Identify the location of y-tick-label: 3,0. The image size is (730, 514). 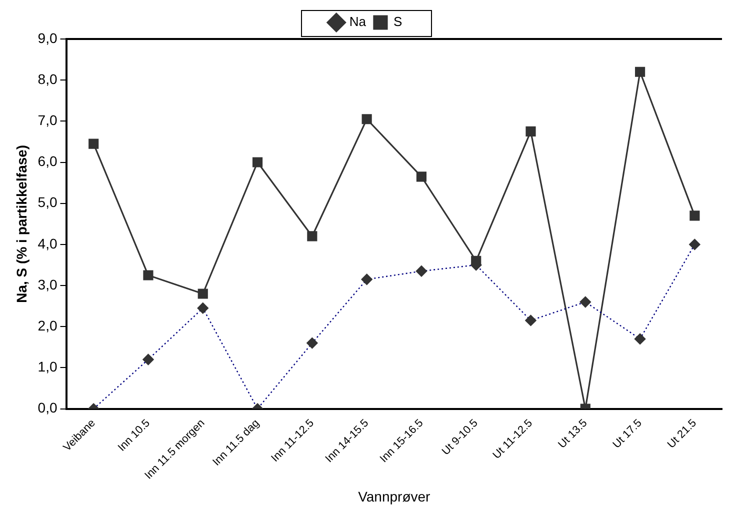
(48, 284).